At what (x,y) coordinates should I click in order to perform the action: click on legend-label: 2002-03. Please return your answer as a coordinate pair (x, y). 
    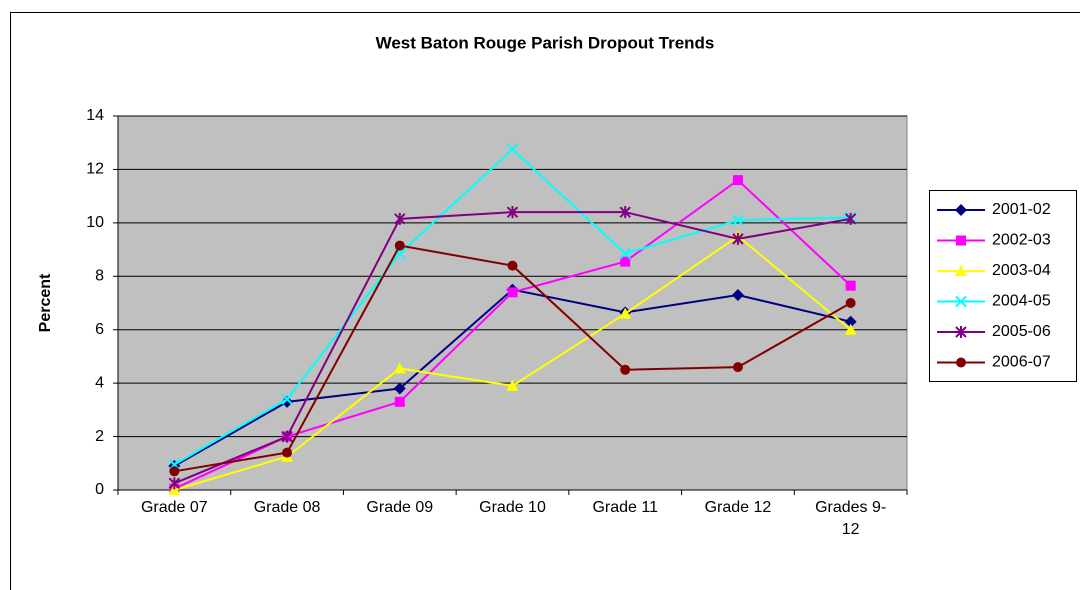
    Looking at the image, I should click on (1021, 240).